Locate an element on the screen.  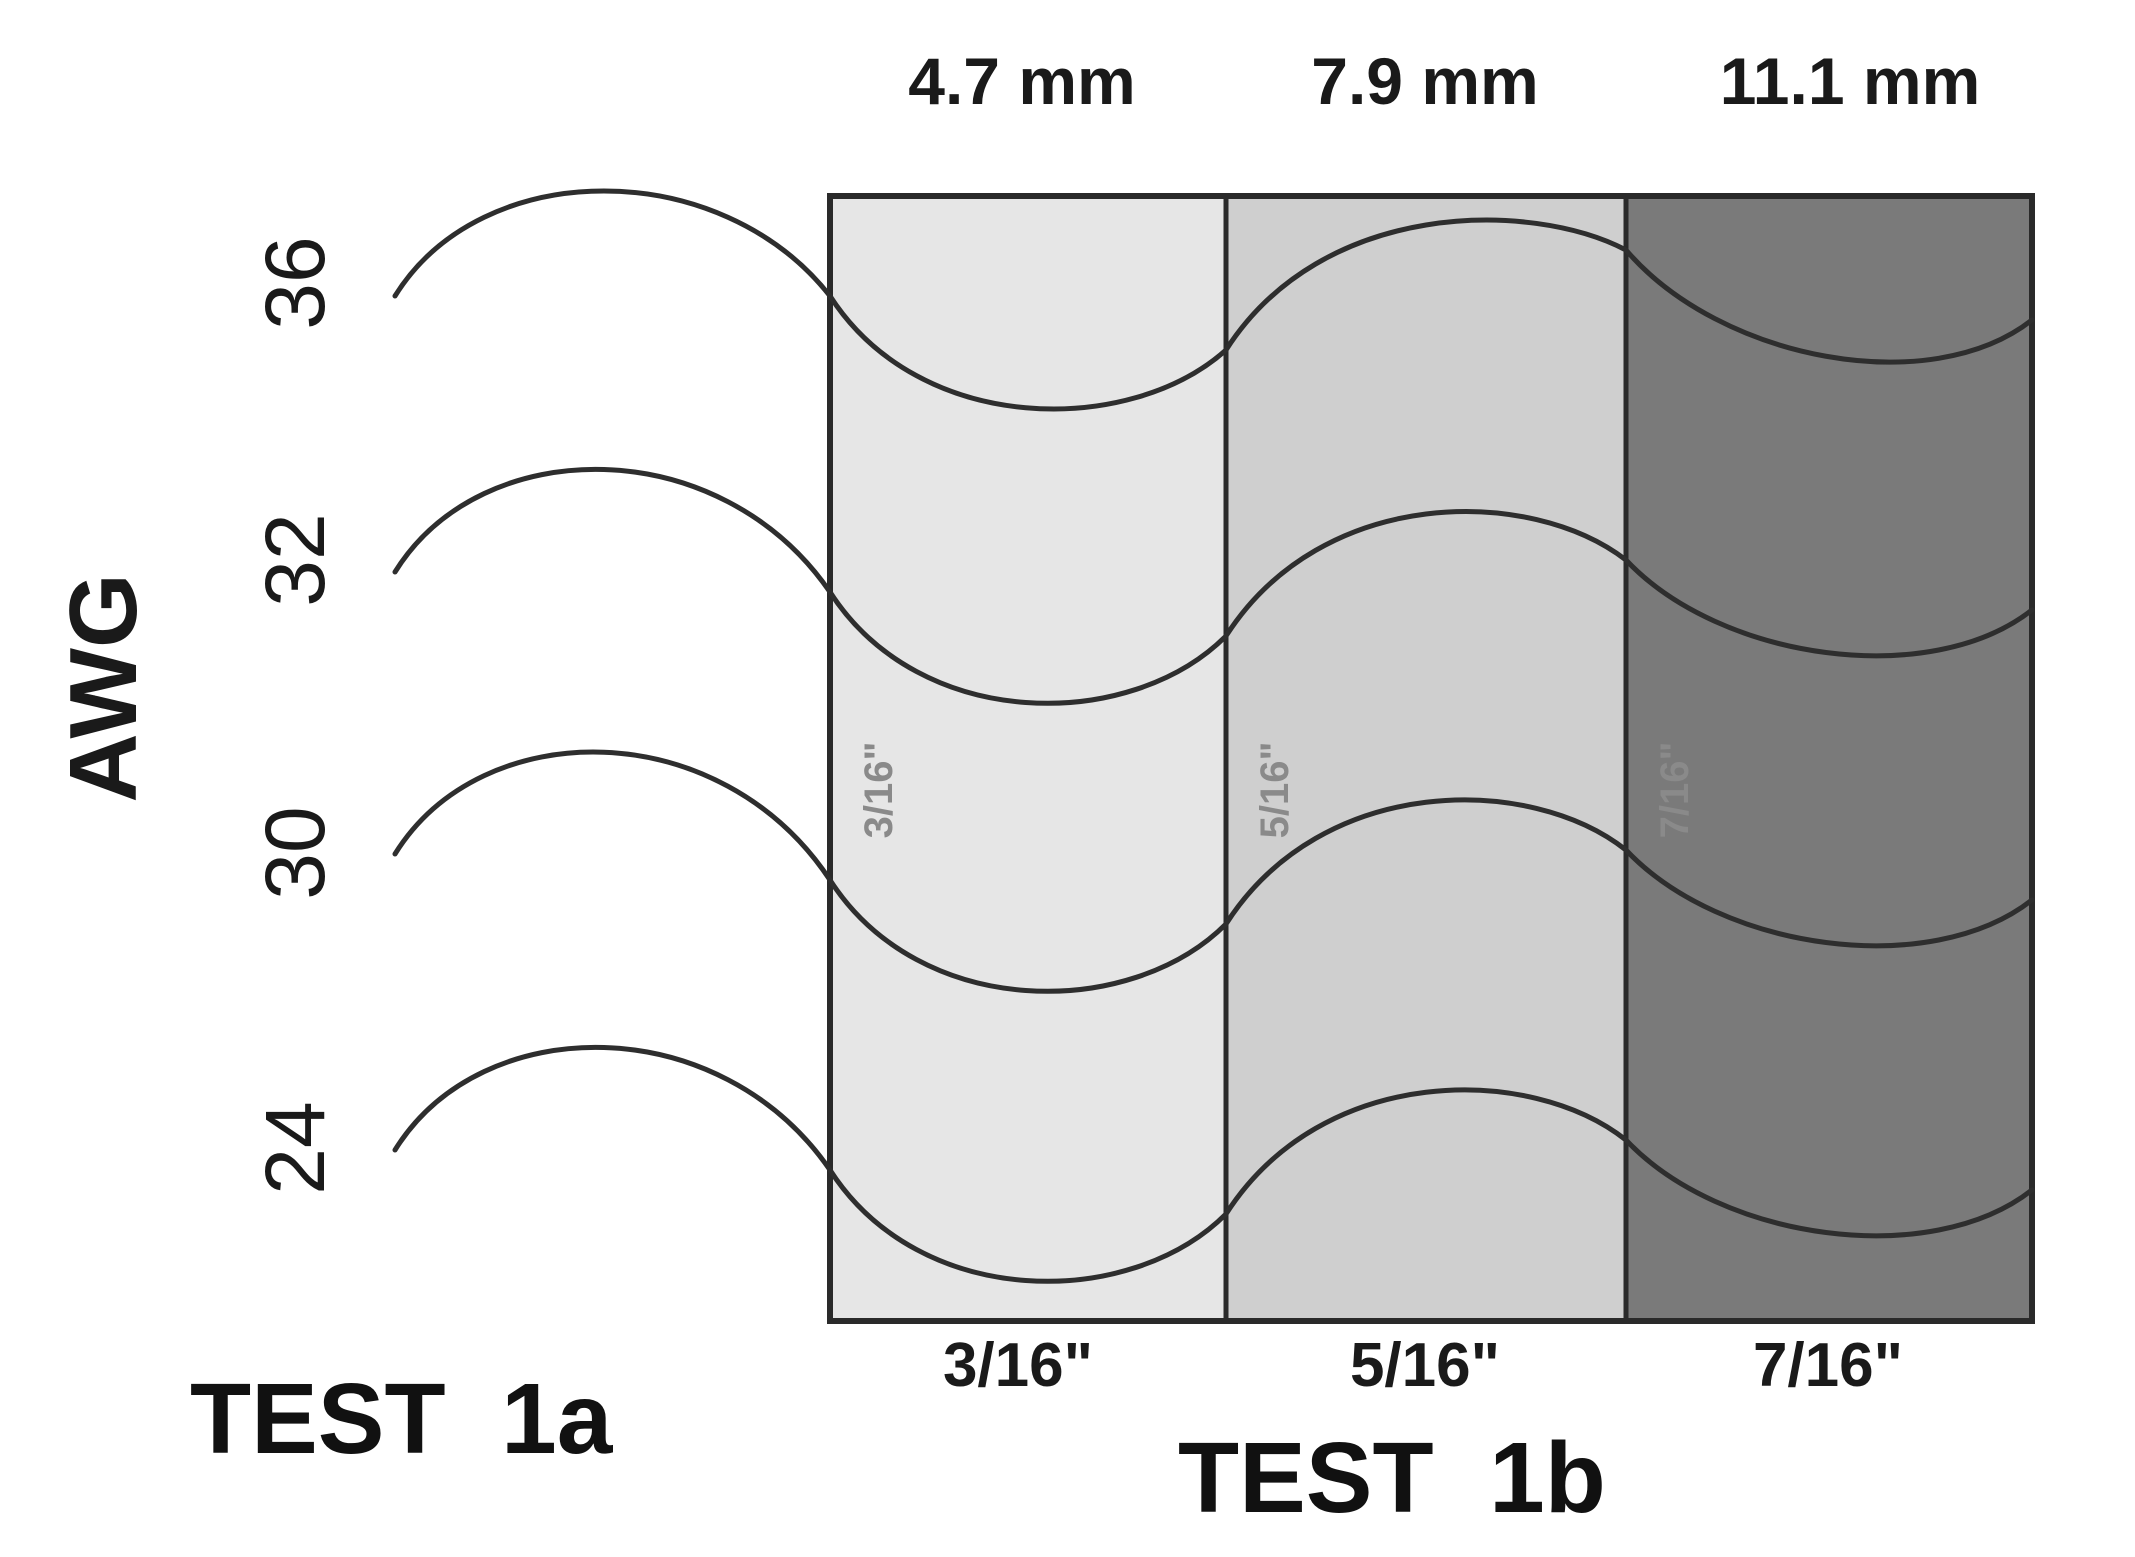
inch-label-5-16: 5/16" is located at coordinates (1425, 1365).